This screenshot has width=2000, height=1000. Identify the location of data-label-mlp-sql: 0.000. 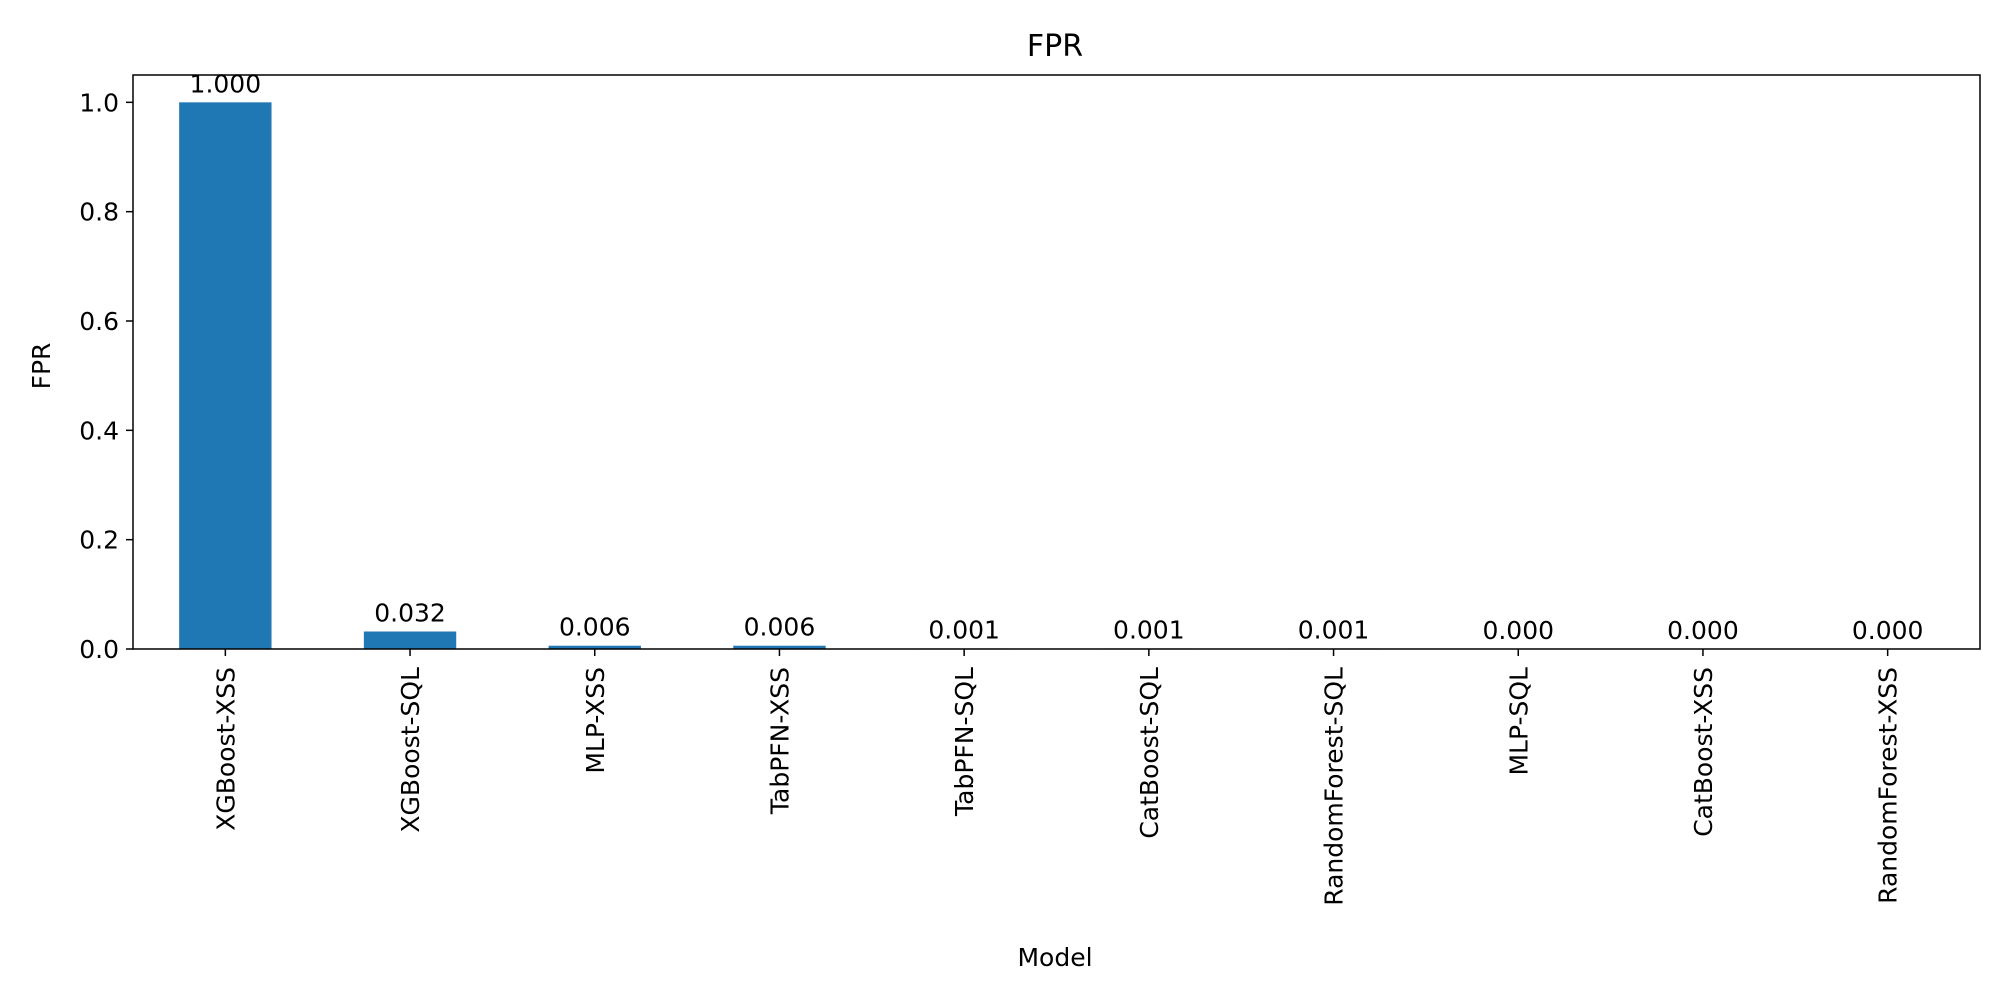
(1518, 630).